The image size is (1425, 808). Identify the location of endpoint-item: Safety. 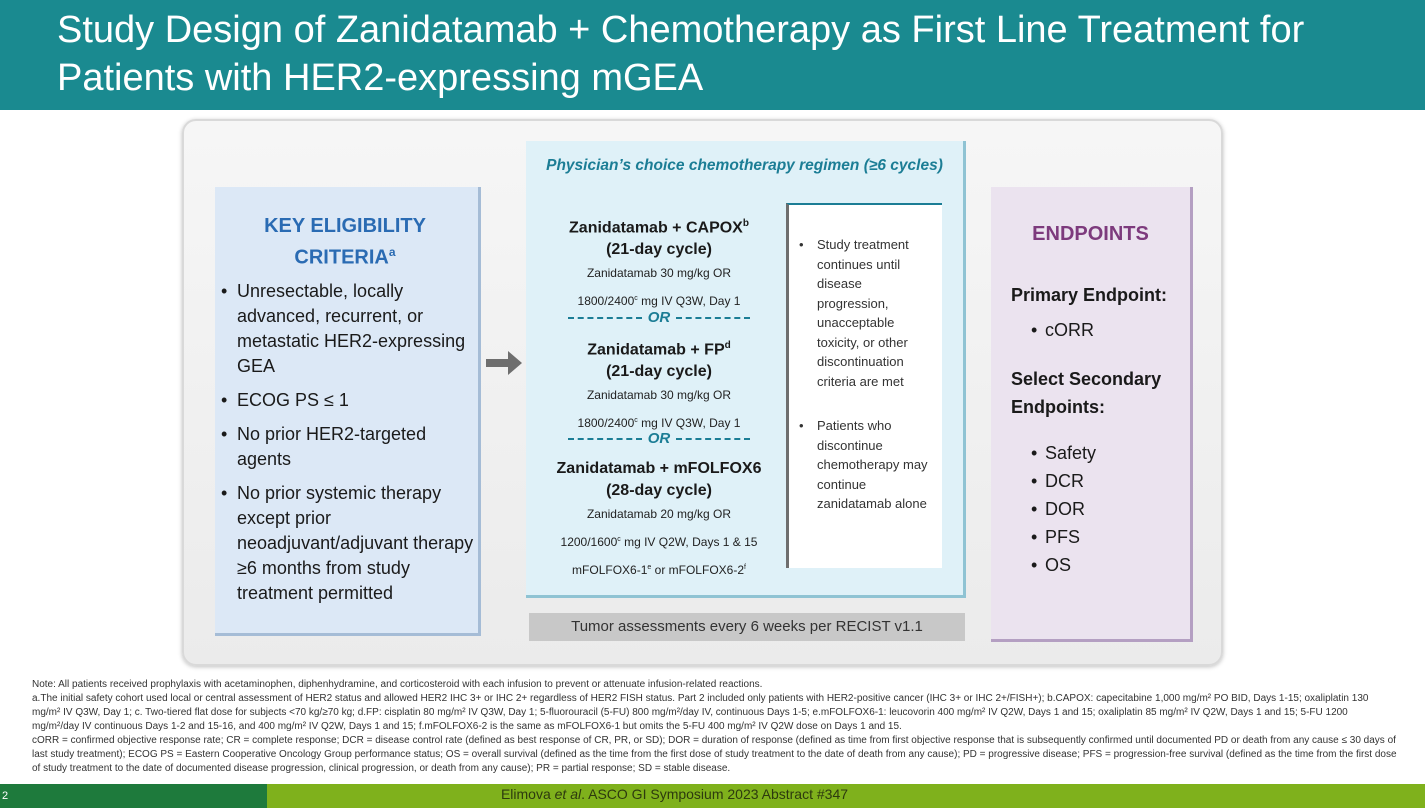
(1063, 453).